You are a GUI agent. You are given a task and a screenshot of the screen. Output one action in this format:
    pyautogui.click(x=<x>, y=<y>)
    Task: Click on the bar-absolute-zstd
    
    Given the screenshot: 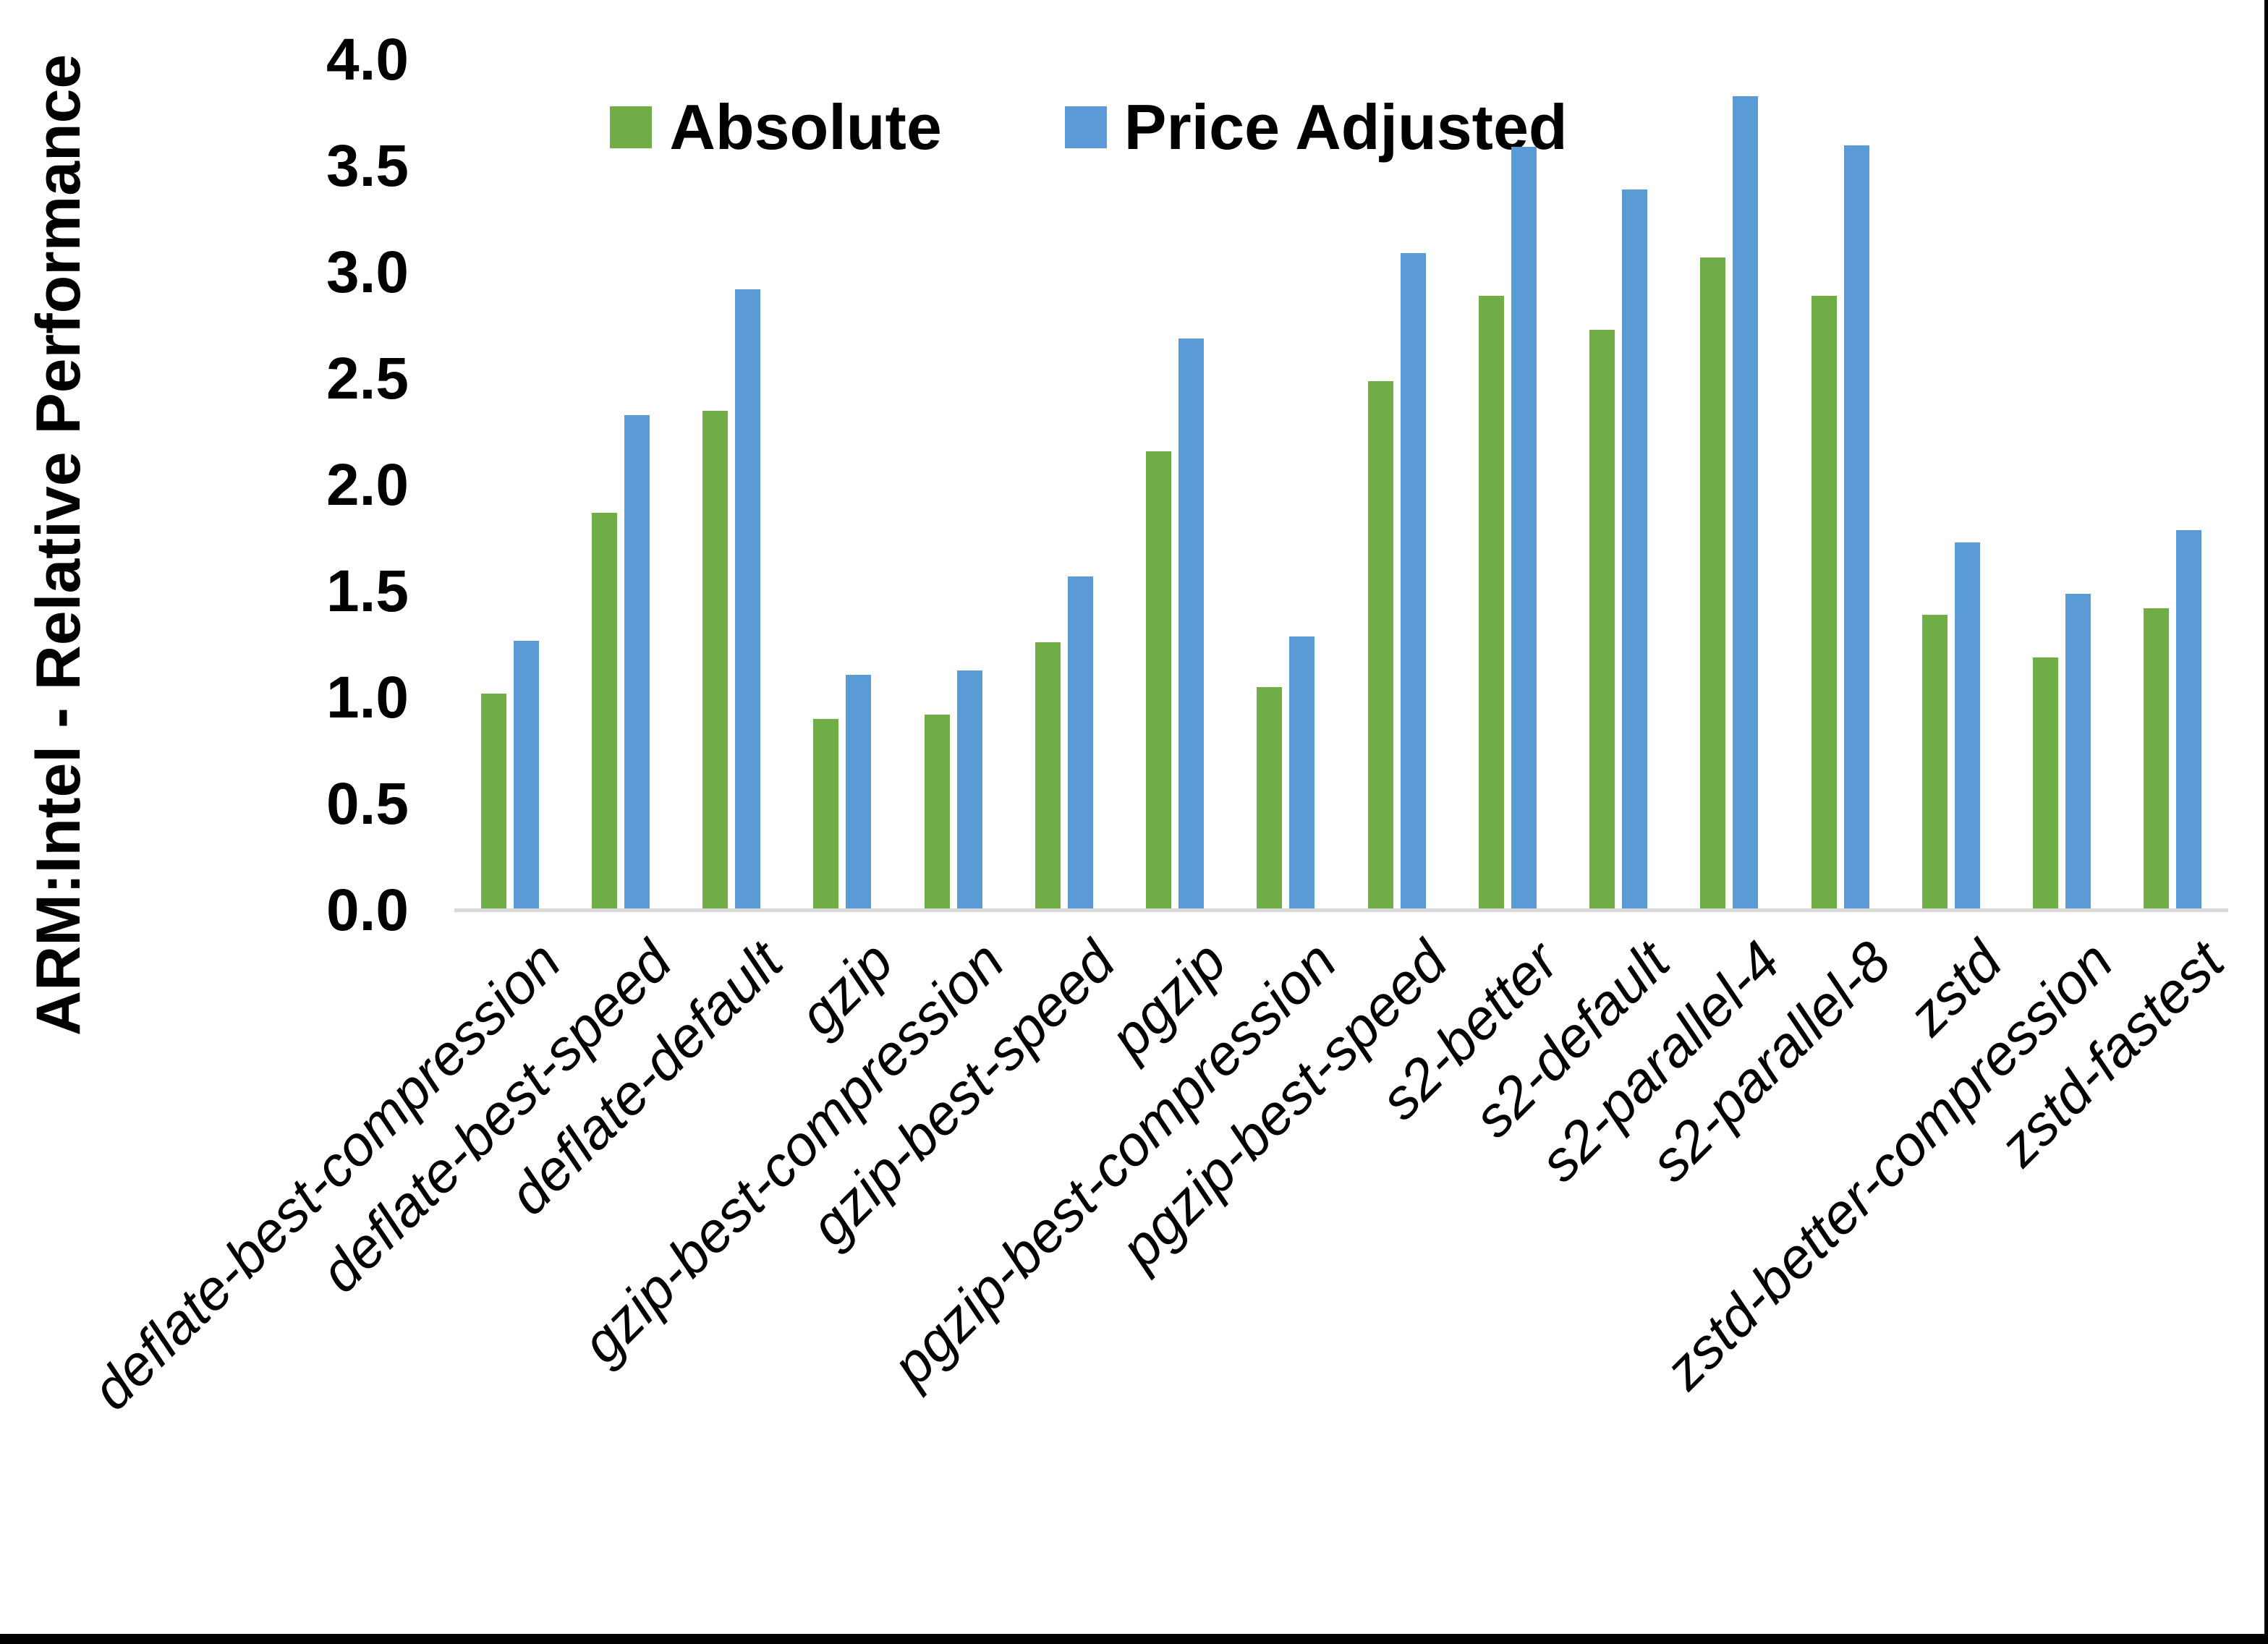 What is the action you would take?
    pyautogui.click(x=1935, y=761)
    